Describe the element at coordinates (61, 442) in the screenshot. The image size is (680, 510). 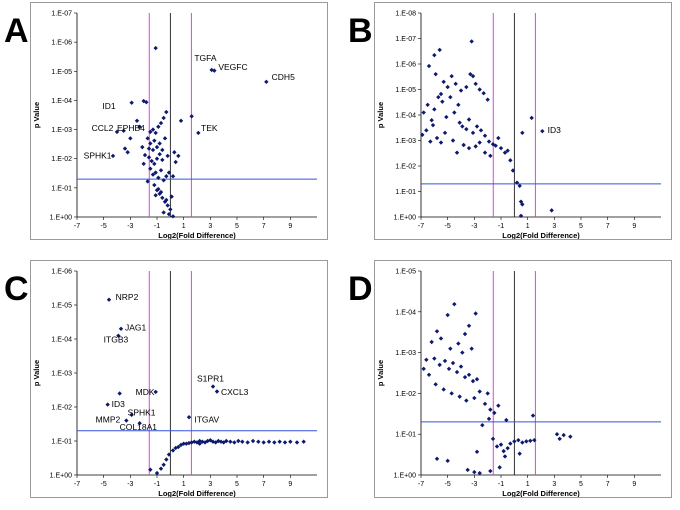
I see `y-tick-label: 1.E-01` at that location.